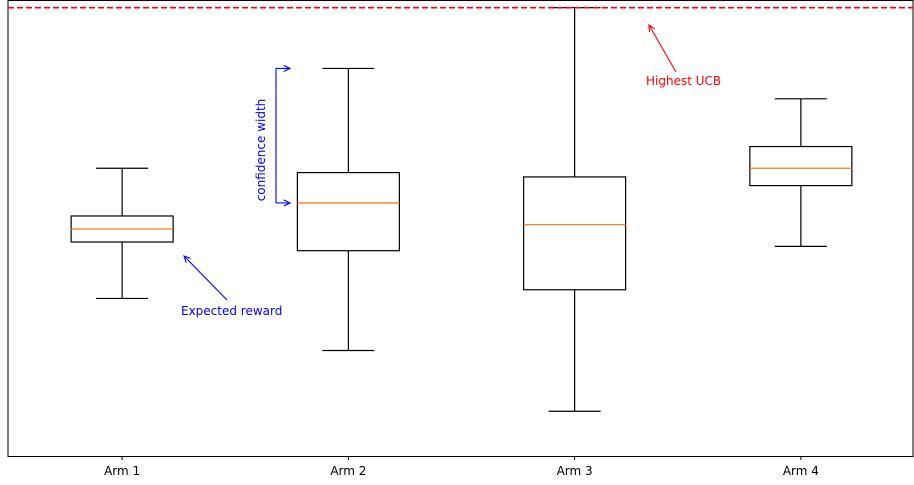 The image size is (914, 485). Describe the element at coordinates (683, 81) in the screenshot. I see `highest-ucb-label: Highest UCB` at that location.